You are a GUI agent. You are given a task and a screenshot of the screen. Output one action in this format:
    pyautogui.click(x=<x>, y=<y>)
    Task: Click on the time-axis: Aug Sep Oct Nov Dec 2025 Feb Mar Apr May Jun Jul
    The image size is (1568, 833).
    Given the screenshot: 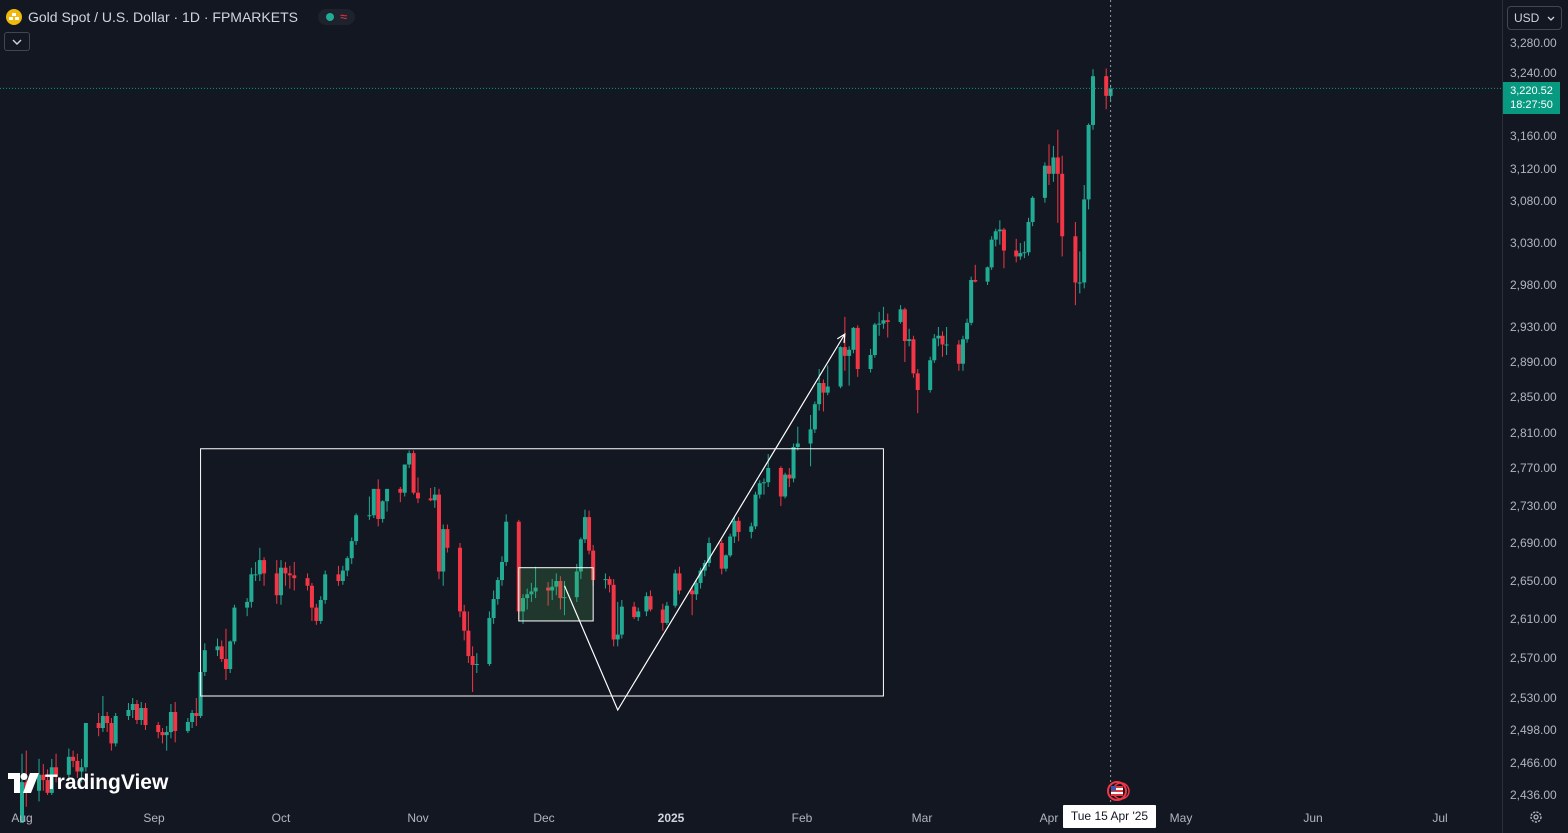 What is the action you would take?
    pyautogui.click(x=729, y=818)
    